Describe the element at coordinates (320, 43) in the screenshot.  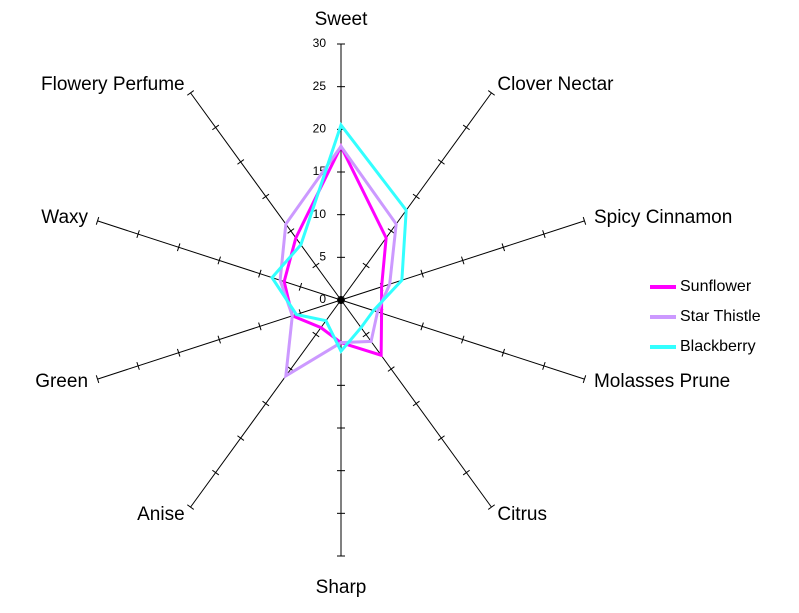
I see `y-tick-label: 30` at that location.